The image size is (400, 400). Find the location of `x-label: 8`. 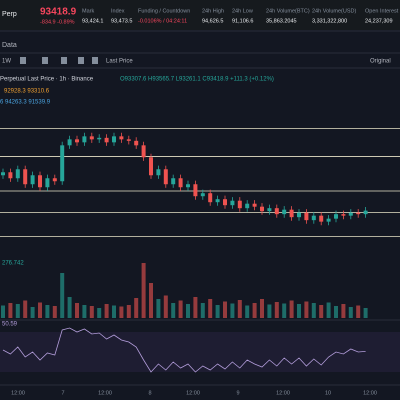

x-label: 8 is located at coordinates (149, 393).